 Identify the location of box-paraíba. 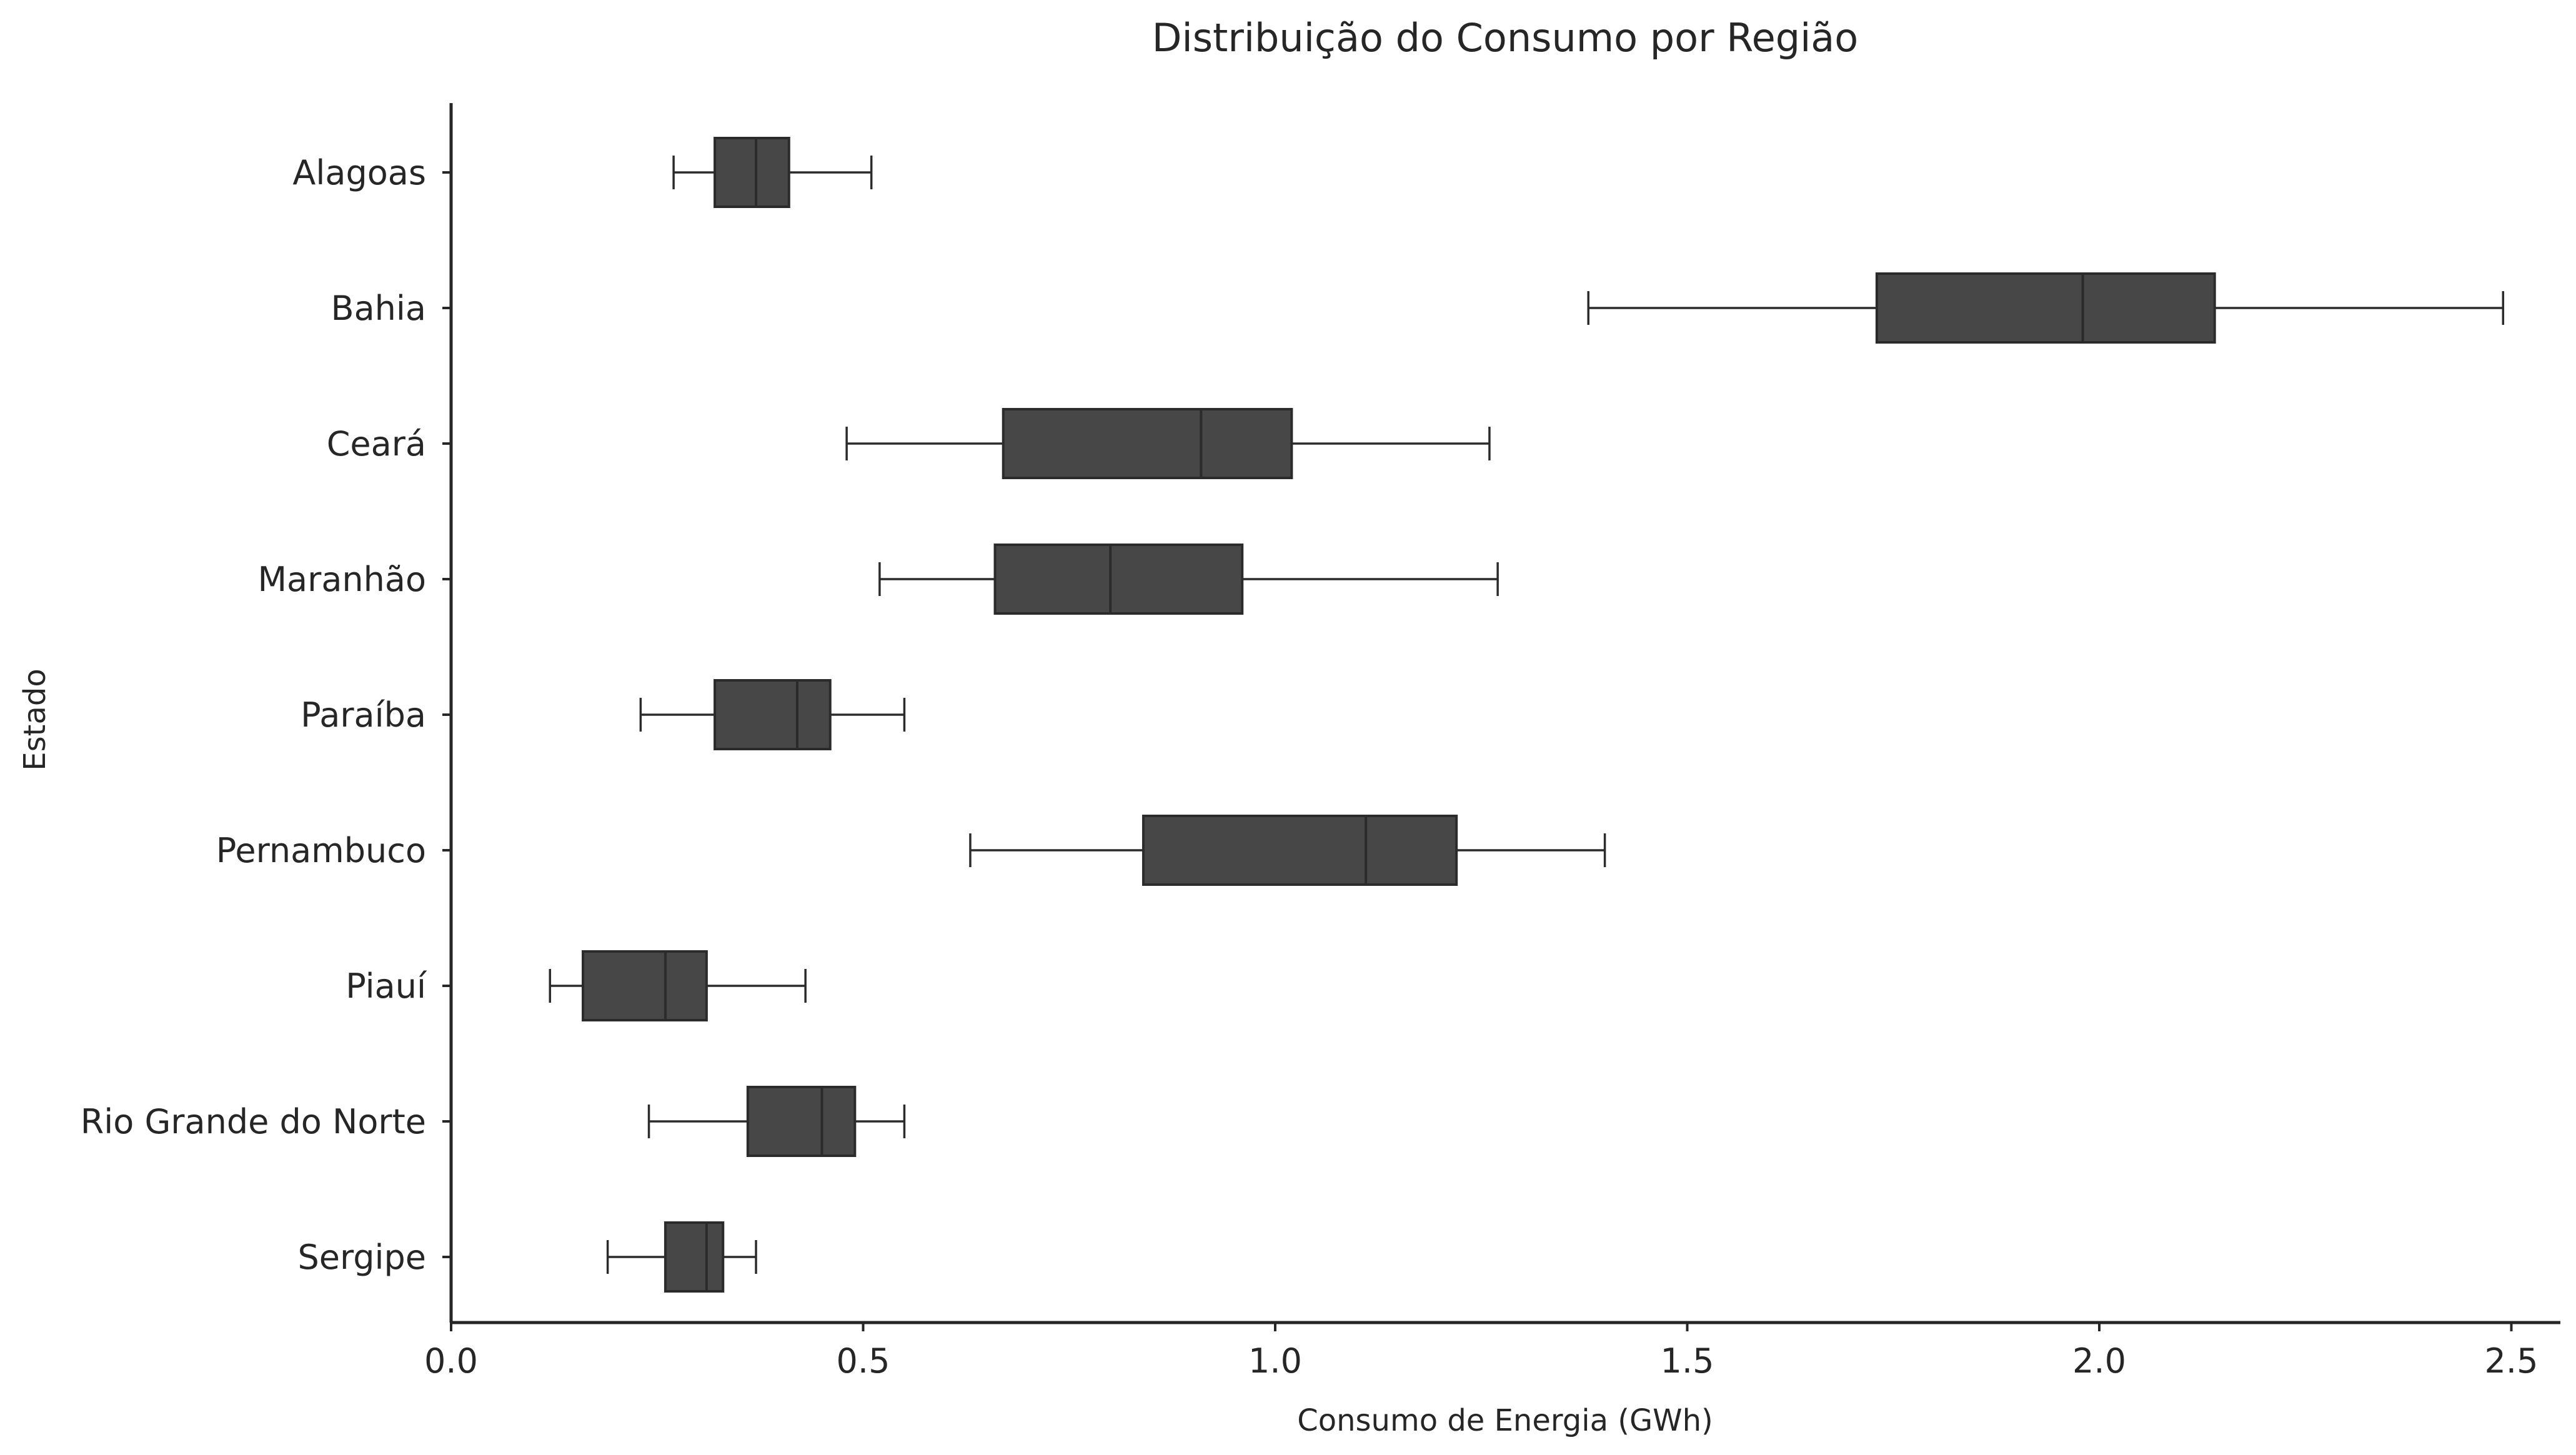
(773, 714).